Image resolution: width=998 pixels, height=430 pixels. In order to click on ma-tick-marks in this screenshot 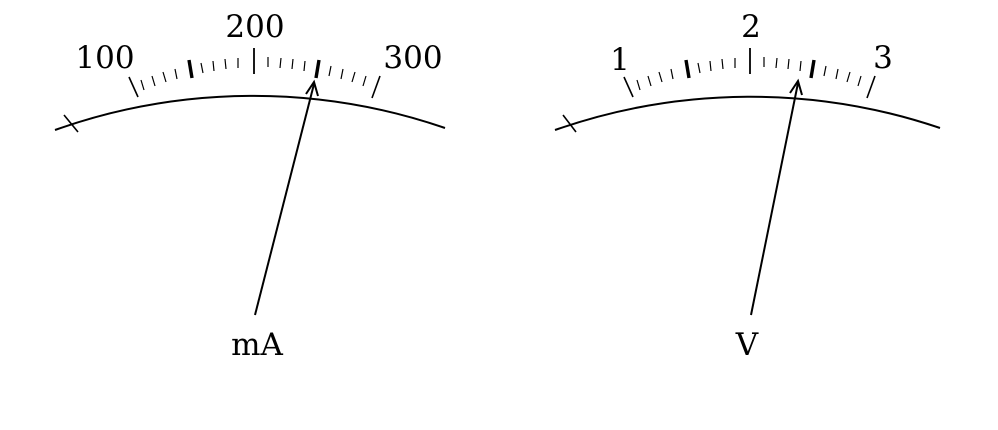, I will do `click(222, 90)`.